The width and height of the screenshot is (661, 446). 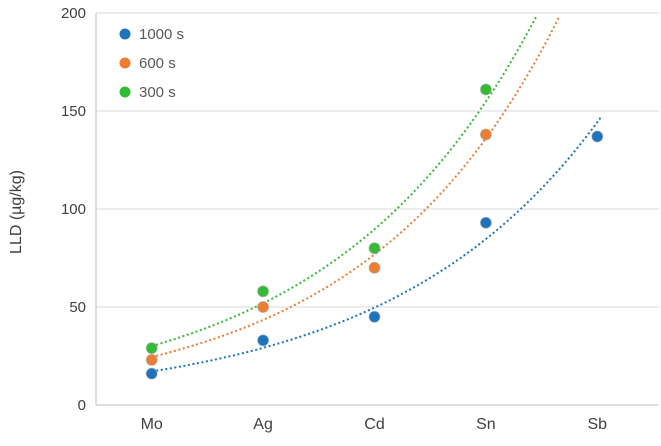 I want to click on x-tick-label: Sn, so click(x=486, y=424).